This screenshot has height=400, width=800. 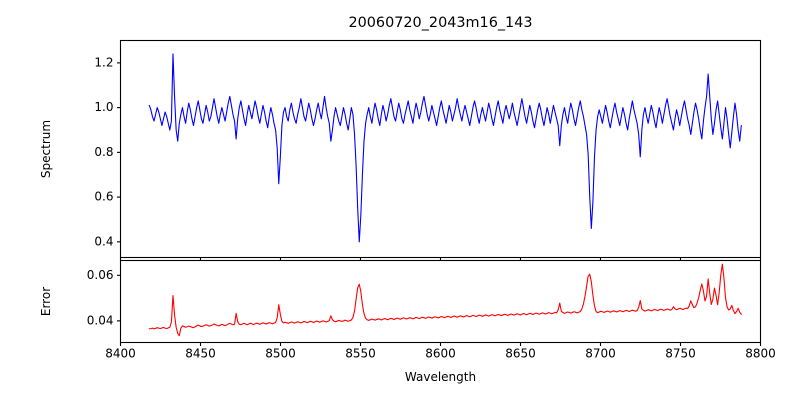 What do you see at coordinates (100, 320) in the screenshot?
I see `error-y-axis-label: 0.04` at bounding box center [100, 320].